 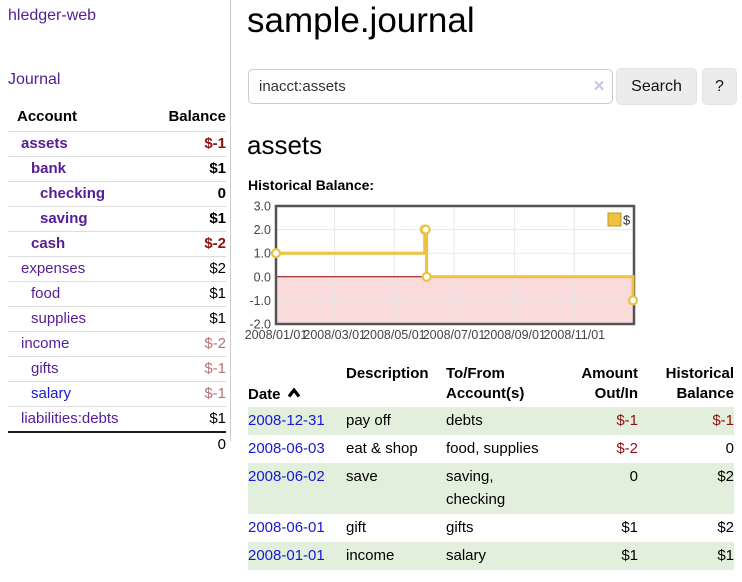 What do you see at coordinates (46, 293) in the screenshot?
I see `account-link: food` at bounding box center [46, 293].